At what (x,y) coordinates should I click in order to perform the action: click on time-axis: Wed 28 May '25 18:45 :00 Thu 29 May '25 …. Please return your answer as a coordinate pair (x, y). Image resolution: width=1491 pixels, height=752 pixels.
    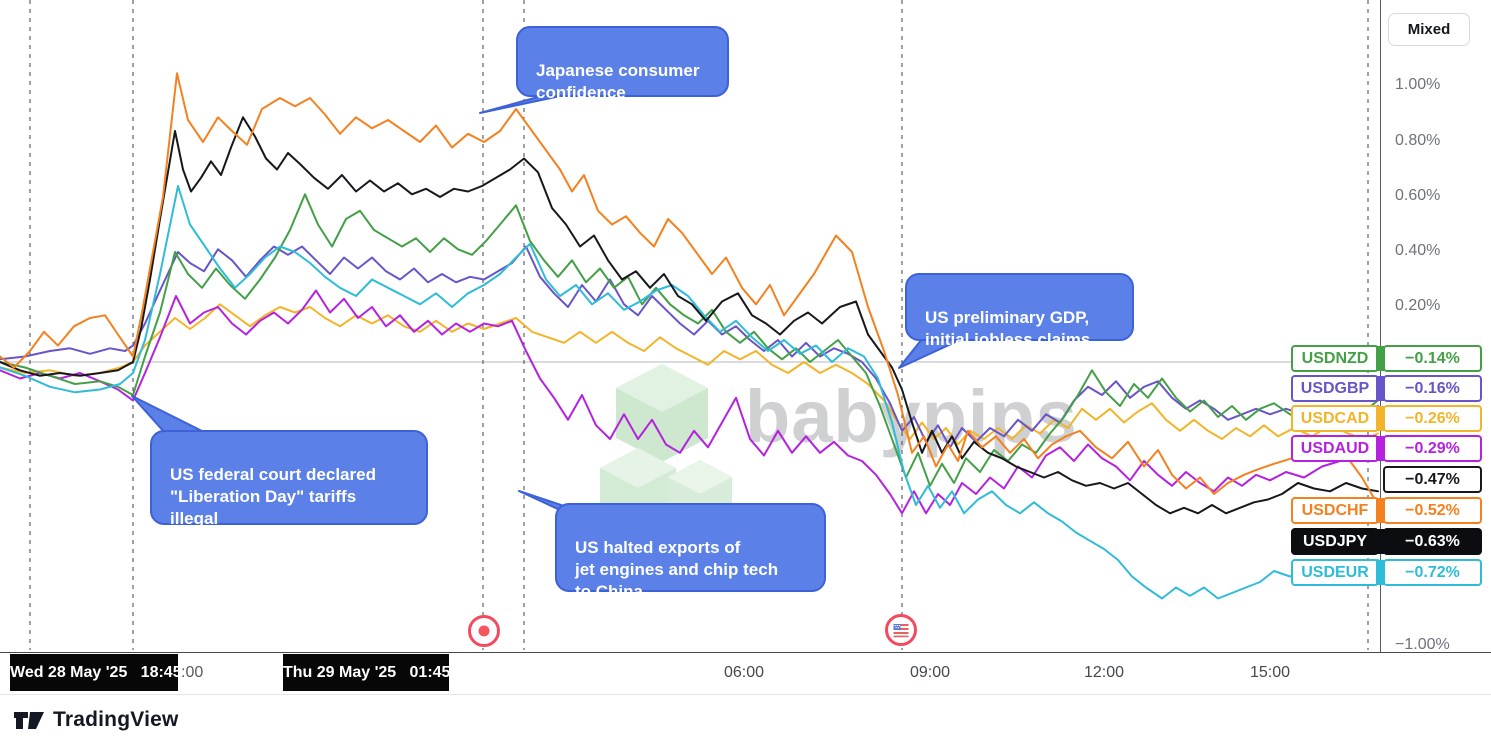
    Looking at the image, I should click on (745, 674).